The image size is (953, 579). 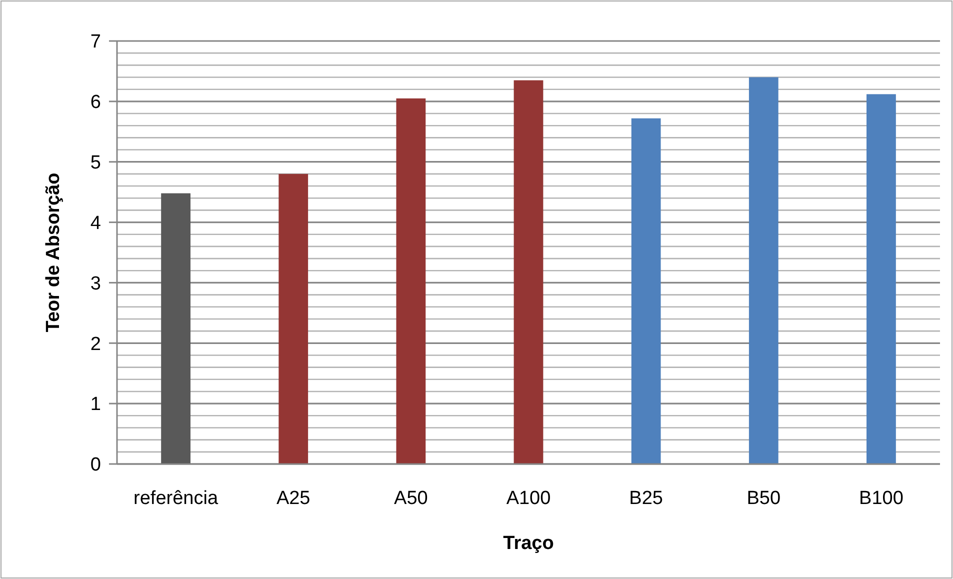 I want to click on x-tick-label: A50, so click(x=411, y=498).